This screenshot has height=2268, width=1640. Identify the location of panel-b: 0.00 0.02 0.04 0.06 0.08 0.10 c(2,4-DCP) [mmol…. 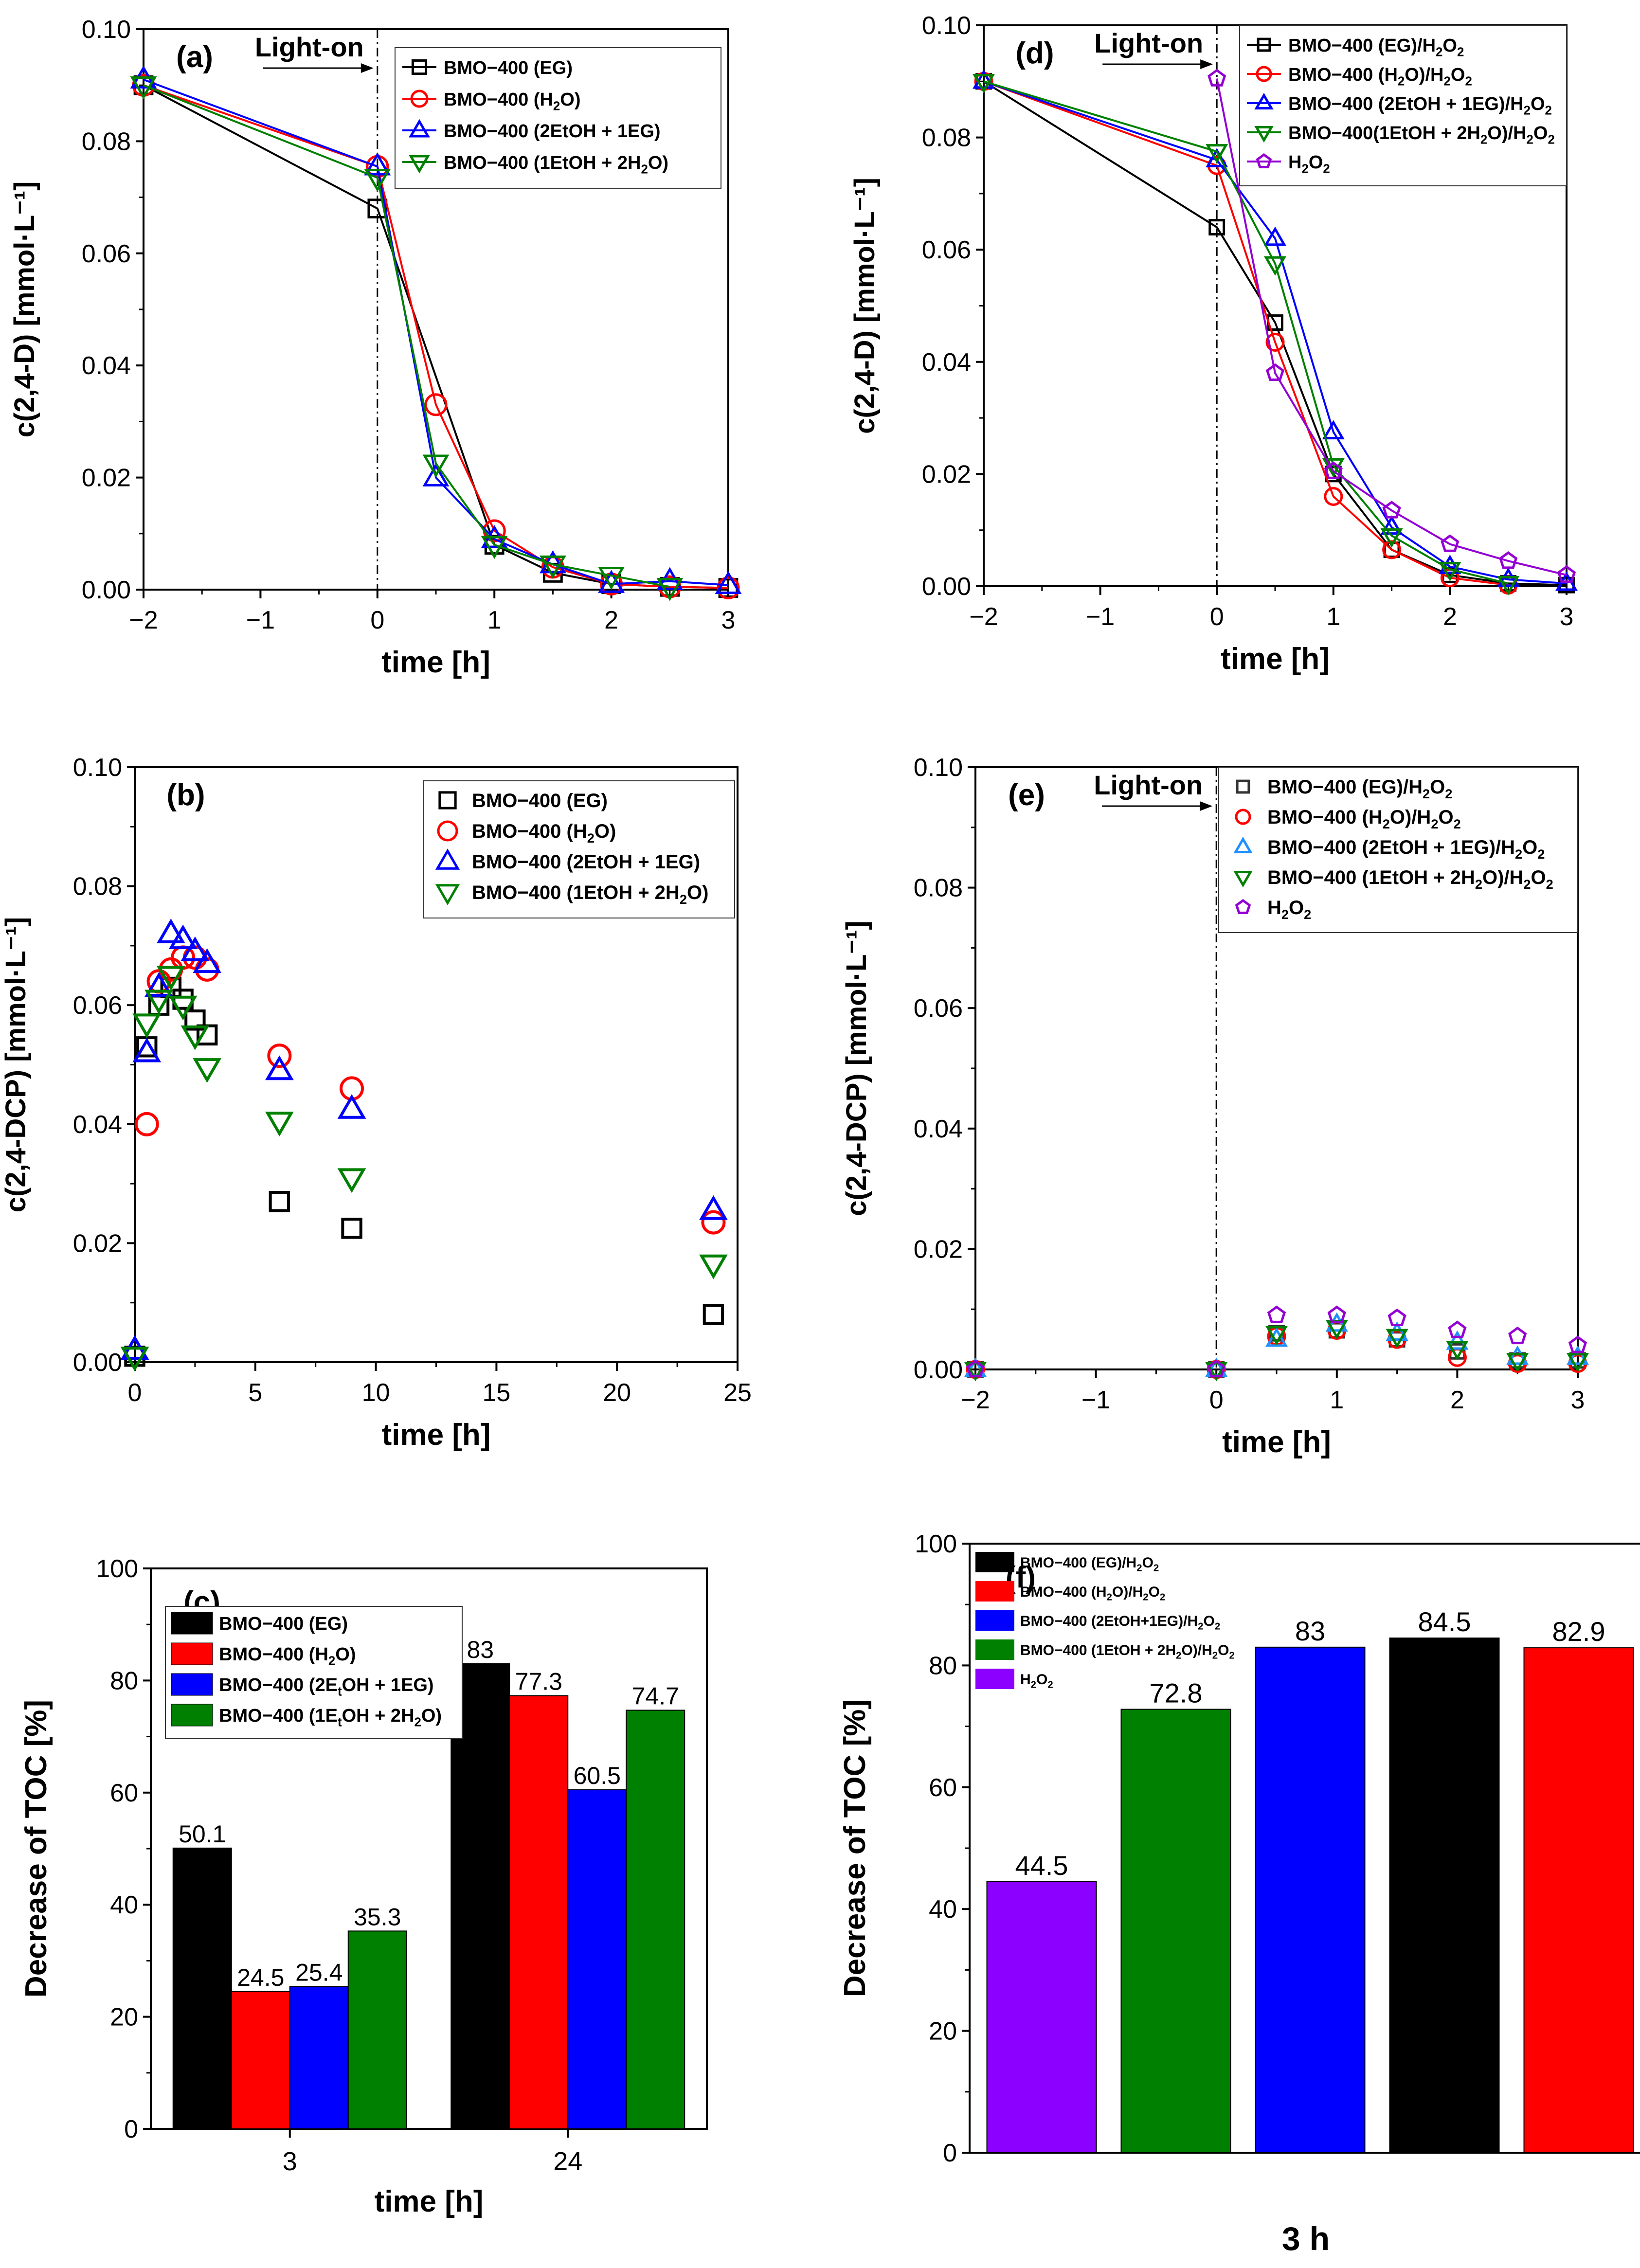
(376, 1103).